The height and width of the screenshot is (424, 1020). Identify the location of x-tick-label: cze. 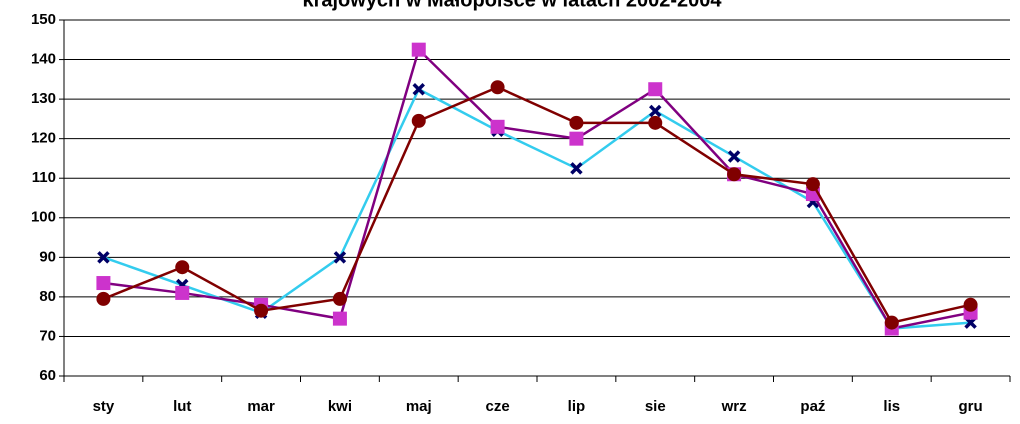
(497, 406).